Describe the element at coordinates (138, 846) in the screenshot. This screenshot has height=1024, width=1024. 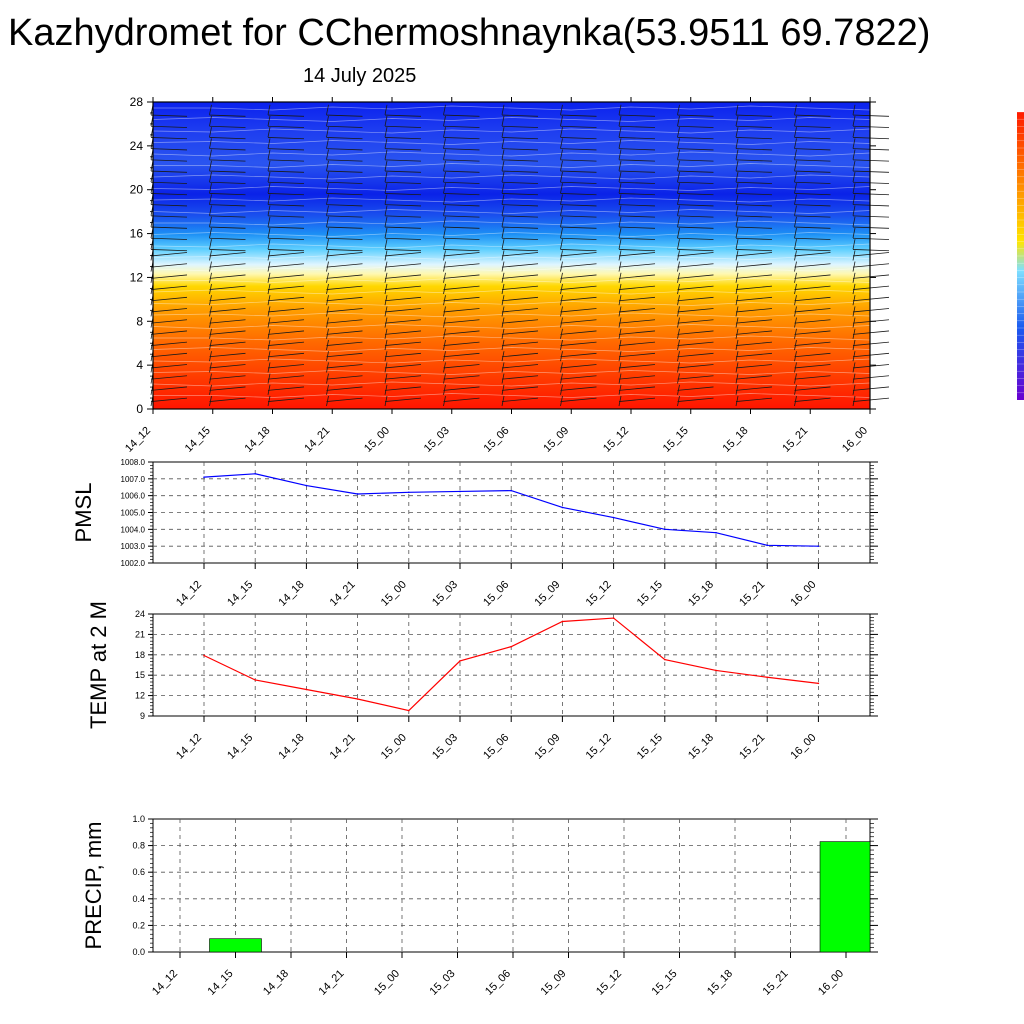
I see `y-tick-label: 0.8` at that location.